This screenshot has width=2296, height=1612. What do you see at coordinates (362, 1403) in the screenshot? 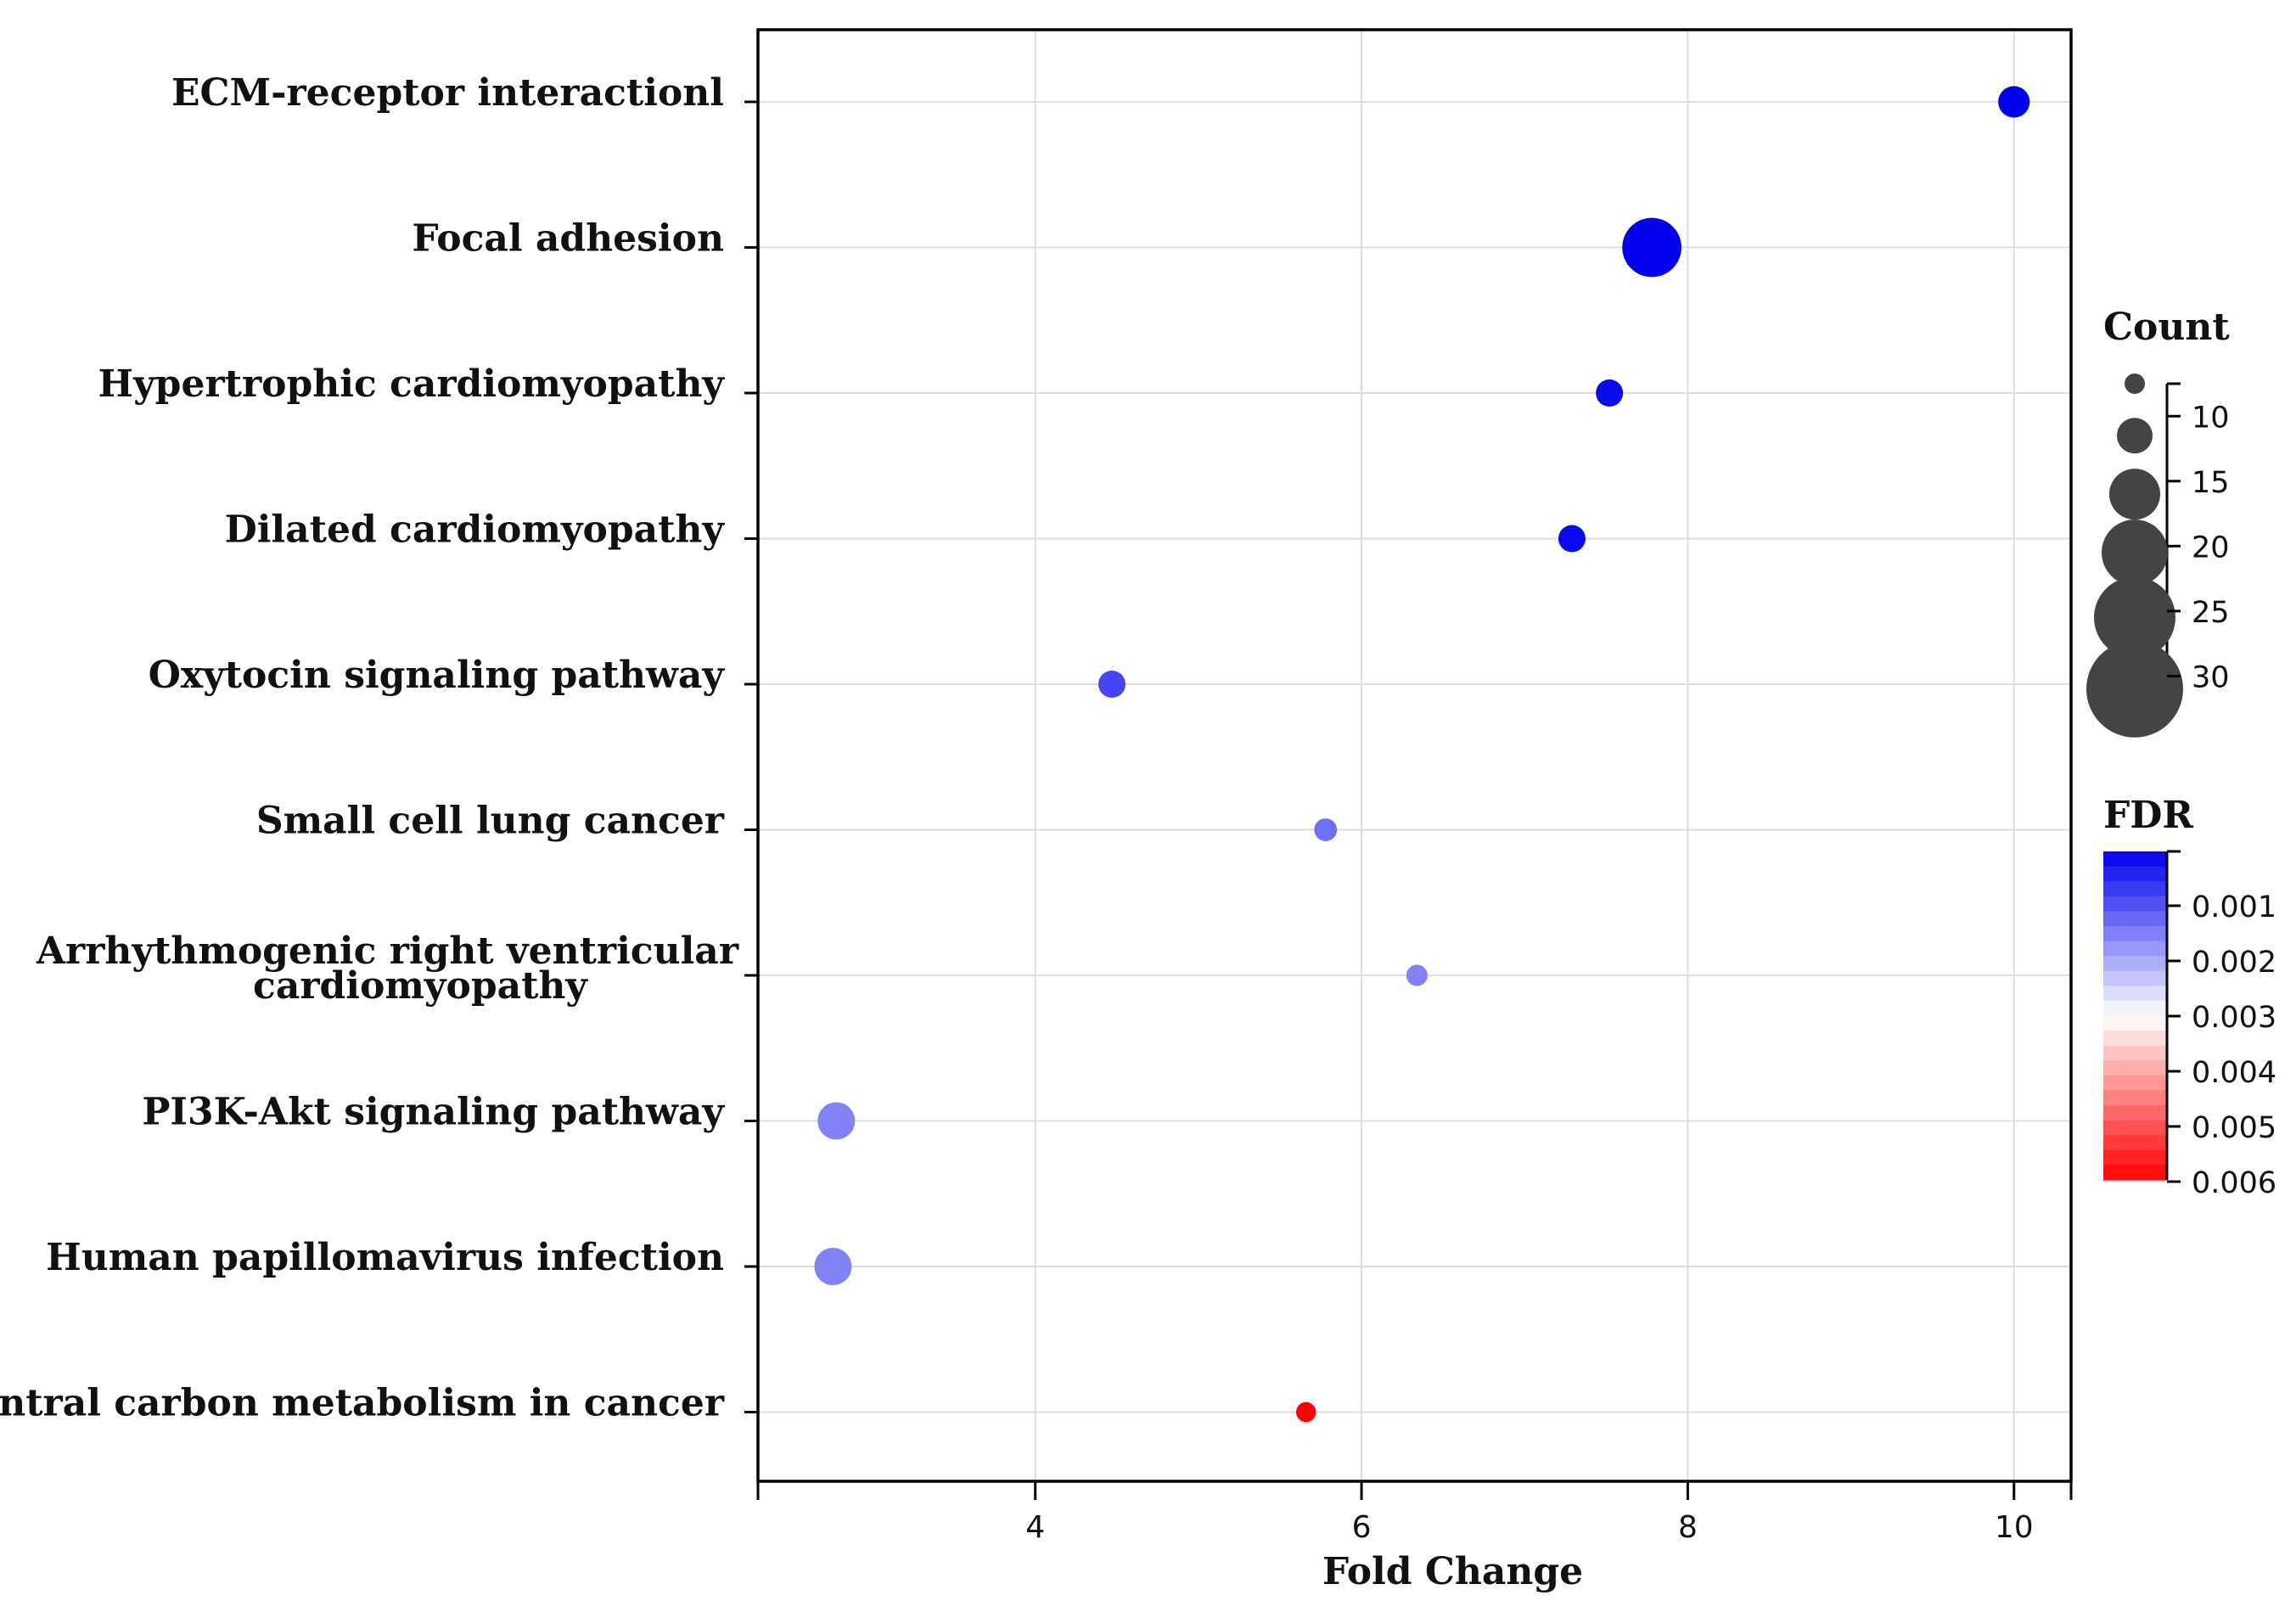
I see `y-tick-label: Central carbon metabolism in cancer` at bounding box center [362, 1403].